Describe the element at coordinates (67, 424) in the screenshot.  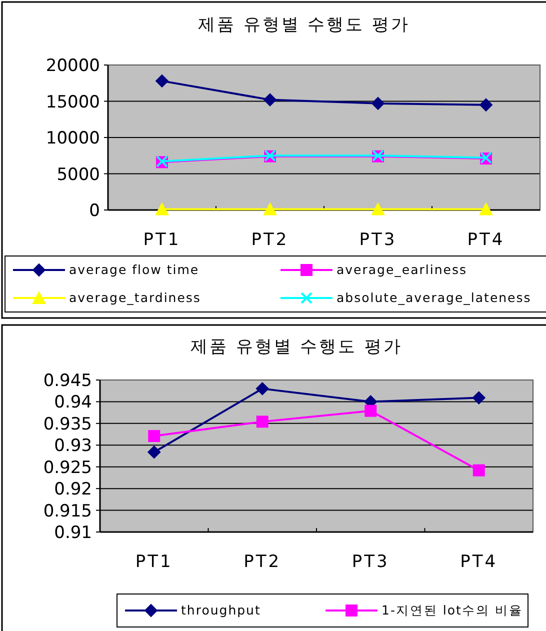
I see `y-tick-label: 0.935` at that location.